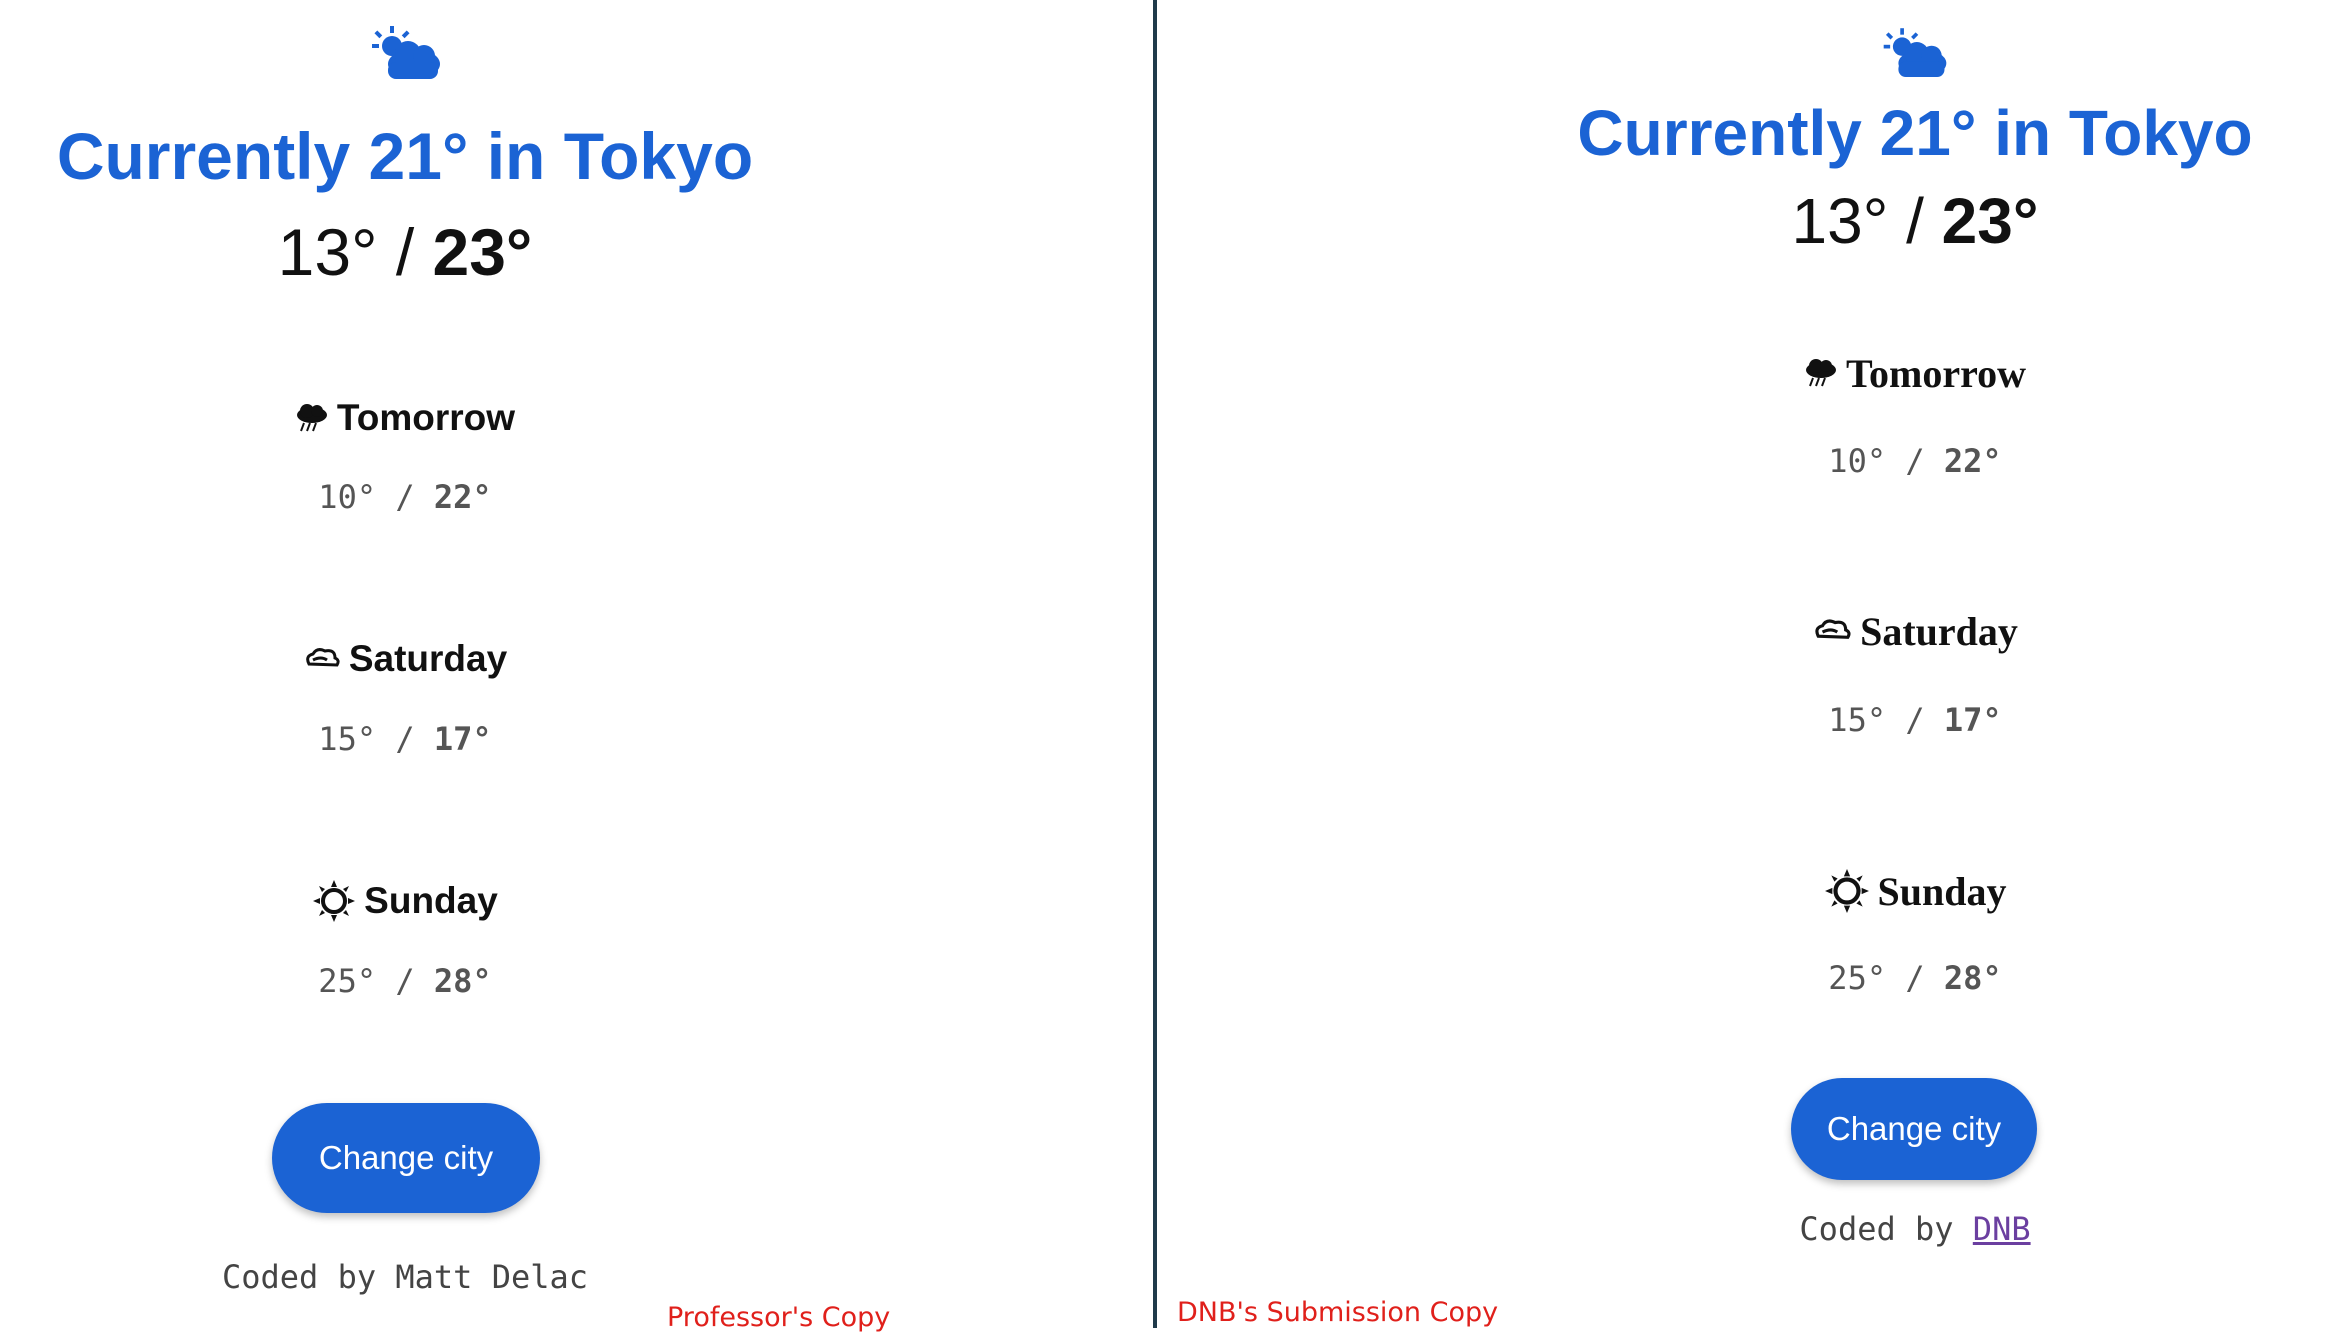  What do you see at coordinates (779, 1317) in the screenshot?
I see `professors-copy-caption: Professor's Copy` at bounding box center [779, 1317].